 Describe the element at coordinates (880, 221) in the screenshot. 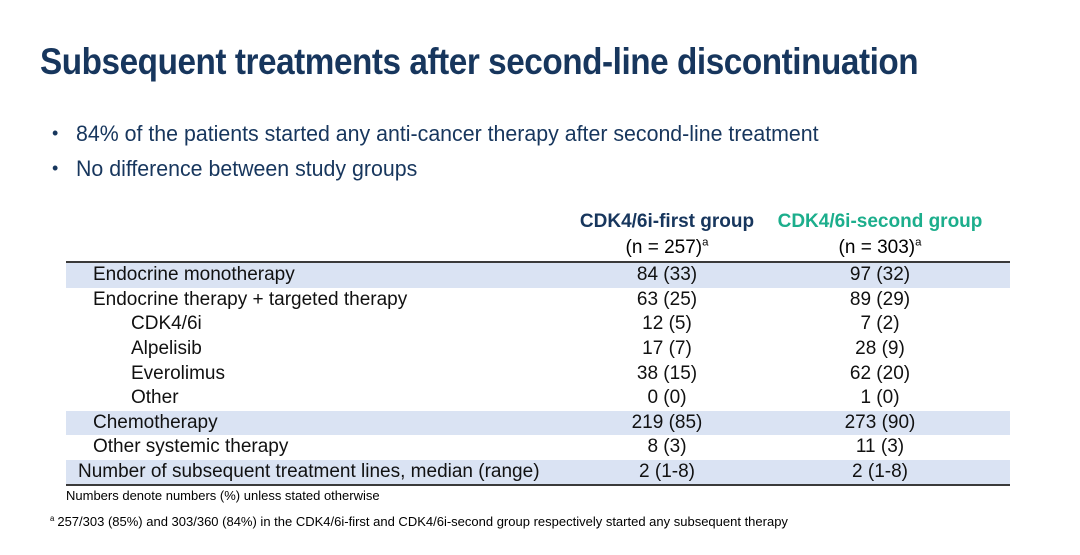

I see `header-second-group: CDK4/6i-second group` at that location.